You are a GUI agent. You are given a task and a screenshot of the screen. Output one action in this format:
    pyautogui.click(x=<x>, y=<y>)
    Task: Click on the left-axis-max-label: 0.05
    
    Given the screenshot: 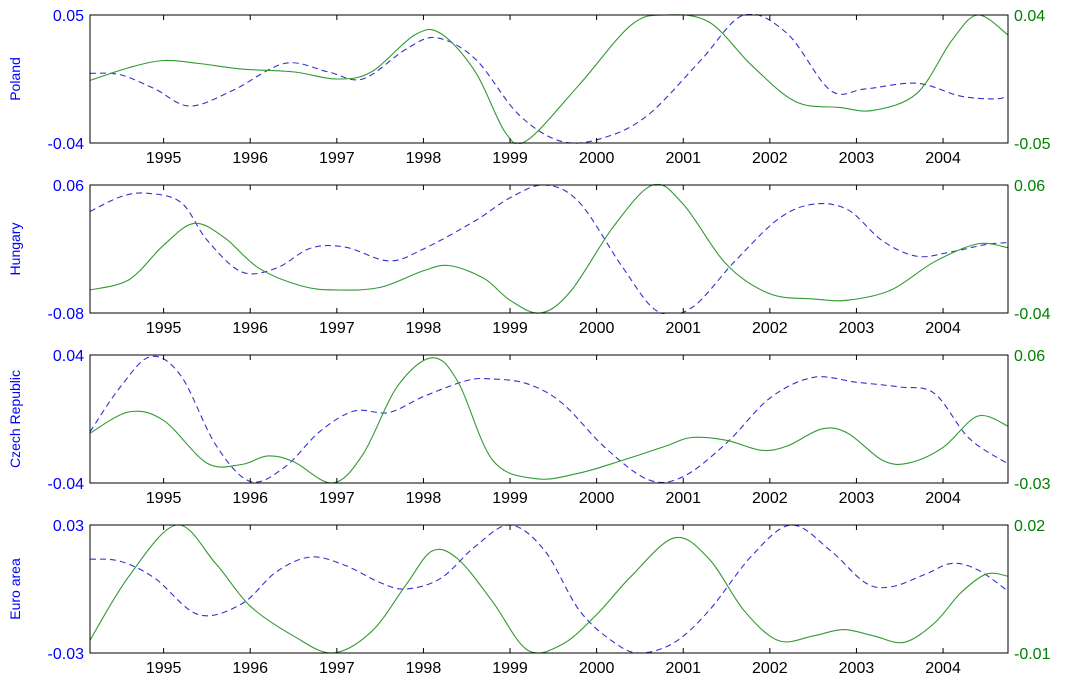 What is the action you would take?
    pyautogui.click(x=68, y=16)
    